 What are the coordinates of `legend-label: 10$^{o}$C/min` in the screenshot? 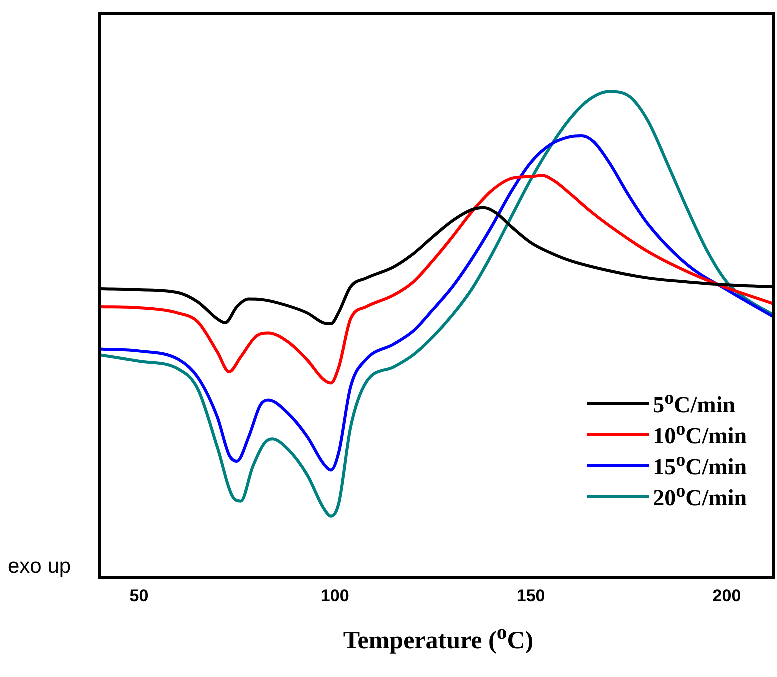 It's located at (700, 434).